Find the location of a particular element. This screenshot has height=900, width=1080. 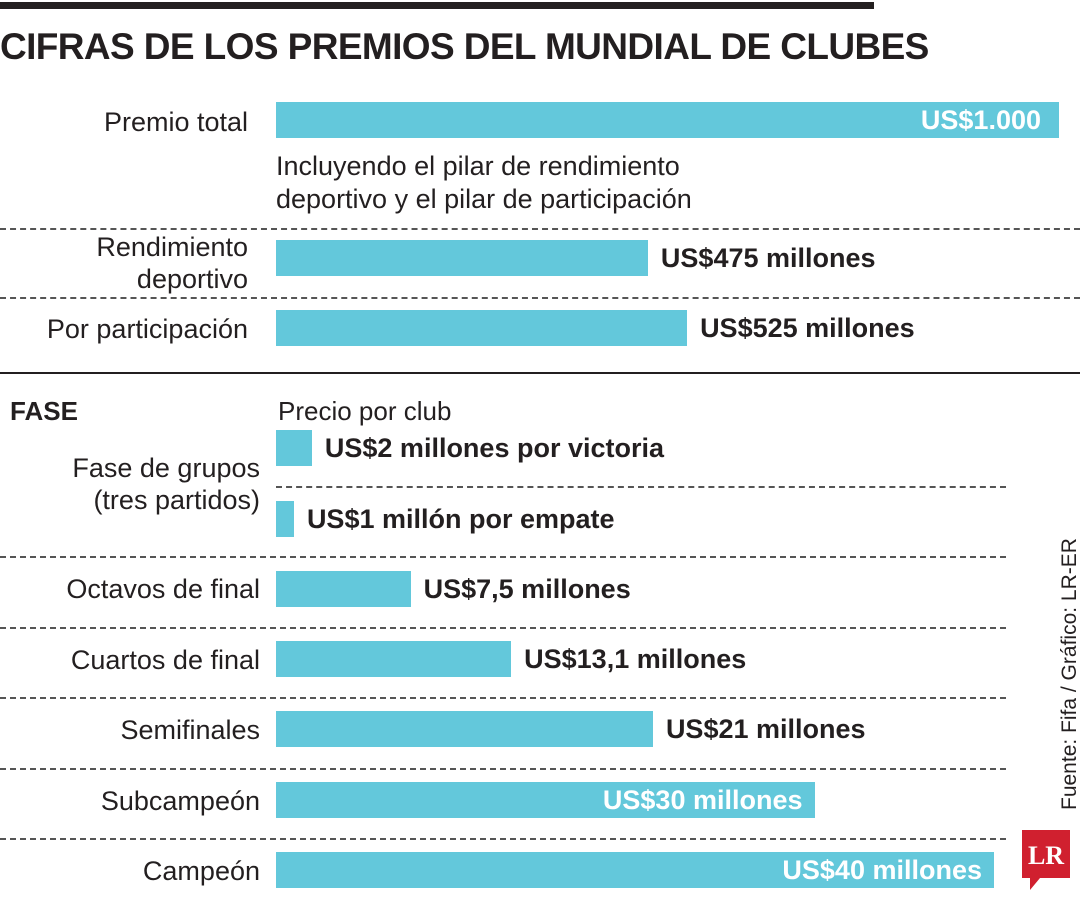

label-premio-total: Premio total is located at coordinates (175, 122).